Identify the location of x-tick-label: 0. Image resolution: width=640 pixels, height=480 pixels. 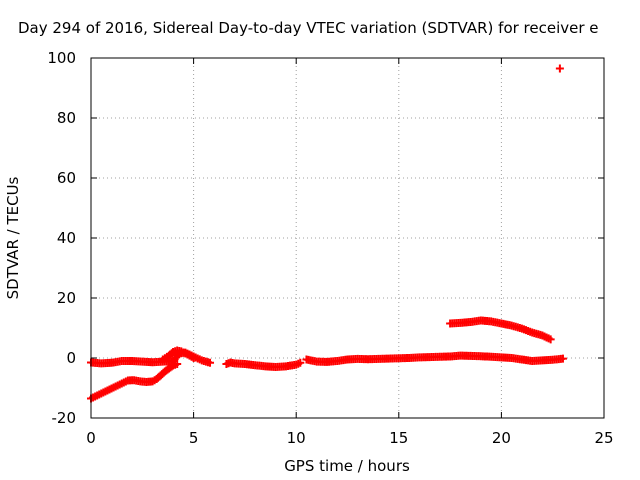
(91, 438).